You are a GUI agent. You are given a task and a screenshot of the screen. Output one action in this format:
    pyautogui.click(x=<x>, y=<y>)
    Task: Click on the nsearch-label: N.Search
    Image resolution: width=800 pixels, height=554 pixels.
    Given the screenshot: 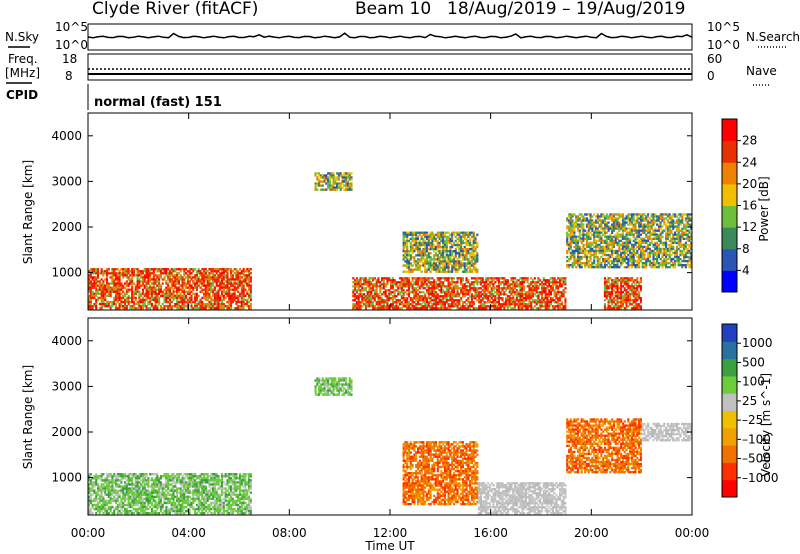 What is the action you would take?
    pyautogui.click(x=773, y=37)
    